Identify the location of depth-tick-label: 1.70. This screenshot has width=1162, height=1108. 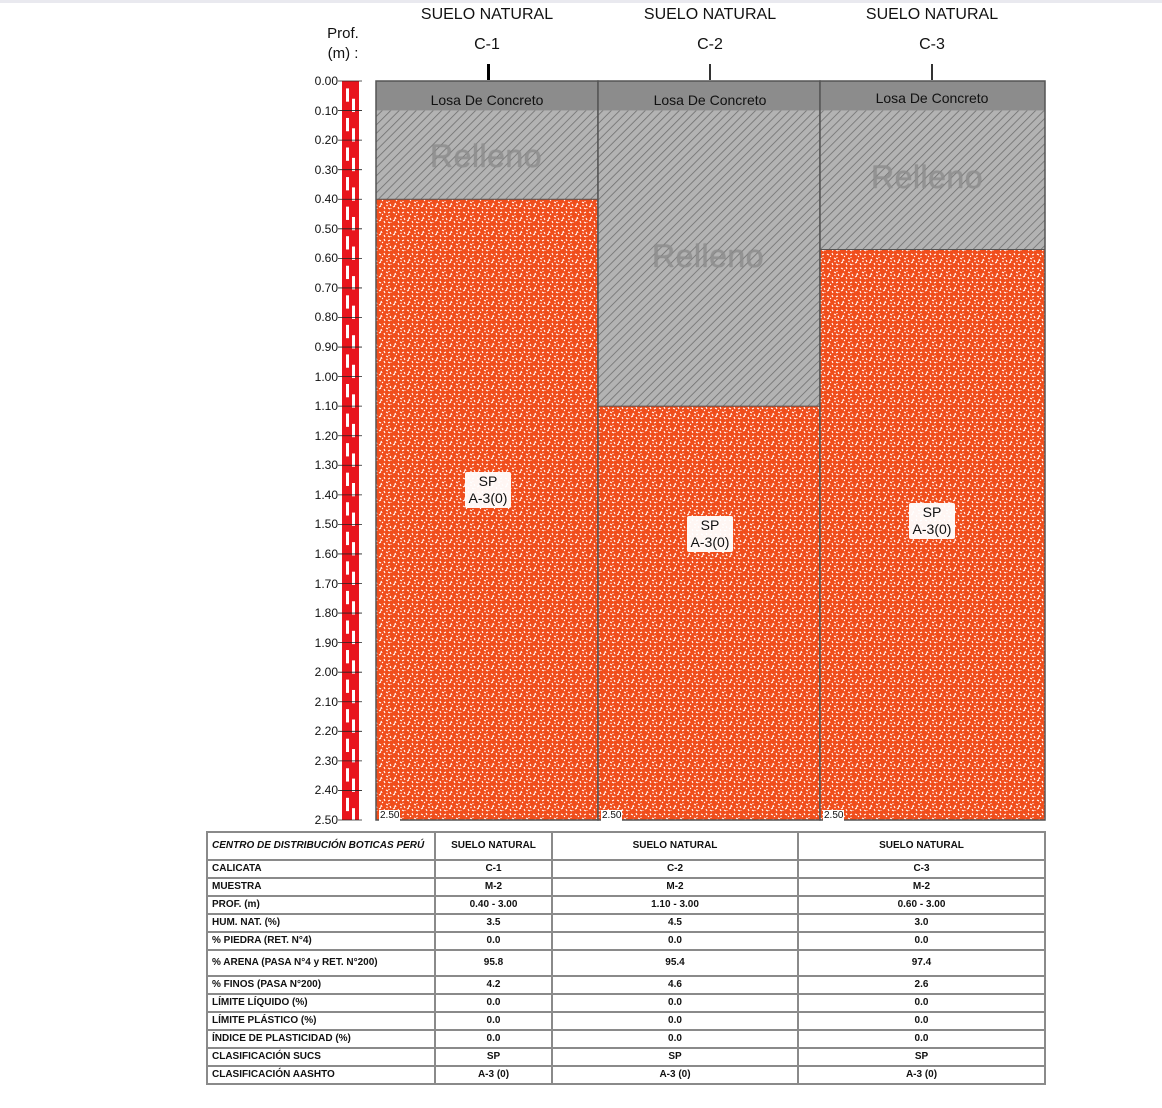
(326, 583).